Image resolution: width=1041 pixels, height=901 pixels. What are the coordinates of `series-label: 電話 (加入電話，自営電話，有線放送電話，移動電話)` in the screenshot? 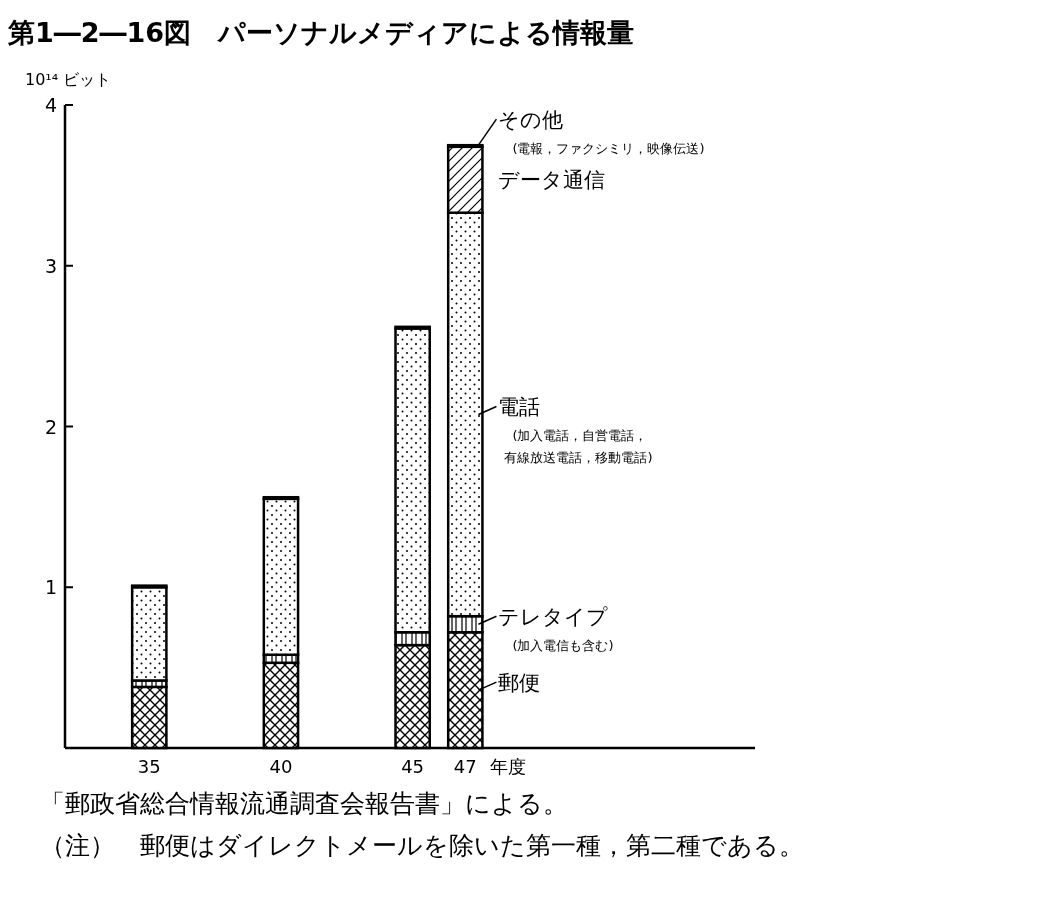 It's located at (575, 430).